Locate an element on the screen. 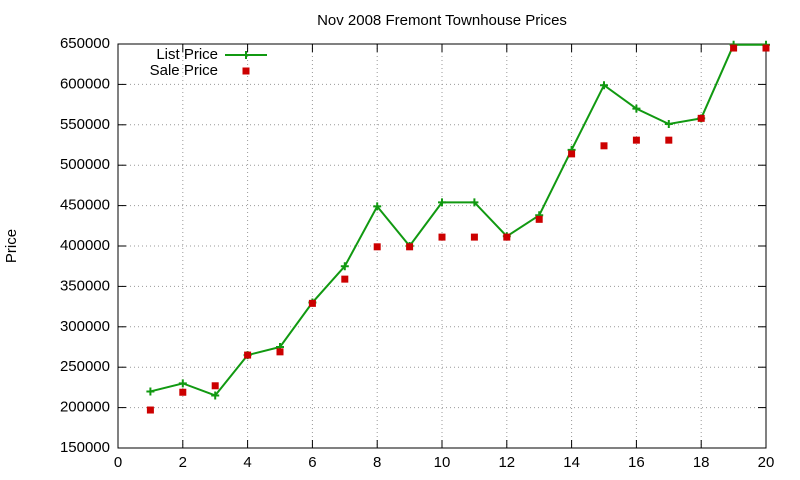 This screenshot has width=800, height=480. legend-label: List Price is located at coordinates (187, 54).